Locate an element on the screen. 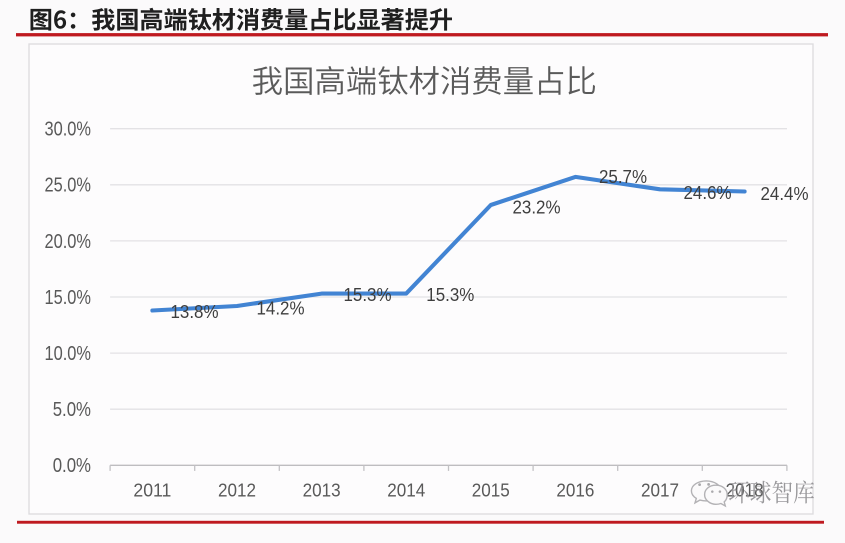  svg-text: 2014 is located at coordinates (406, 490).